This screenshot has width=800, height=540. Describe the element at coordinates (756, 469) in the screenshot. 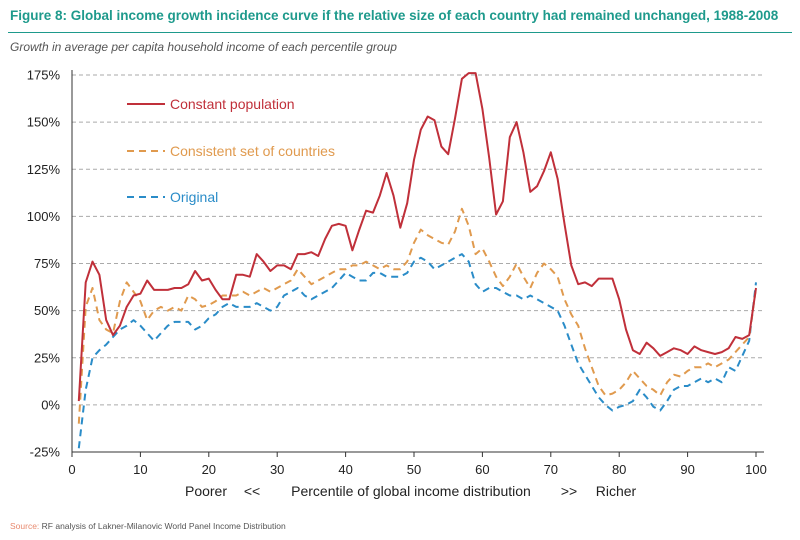

I see `x-tick-label: 100` at that location.